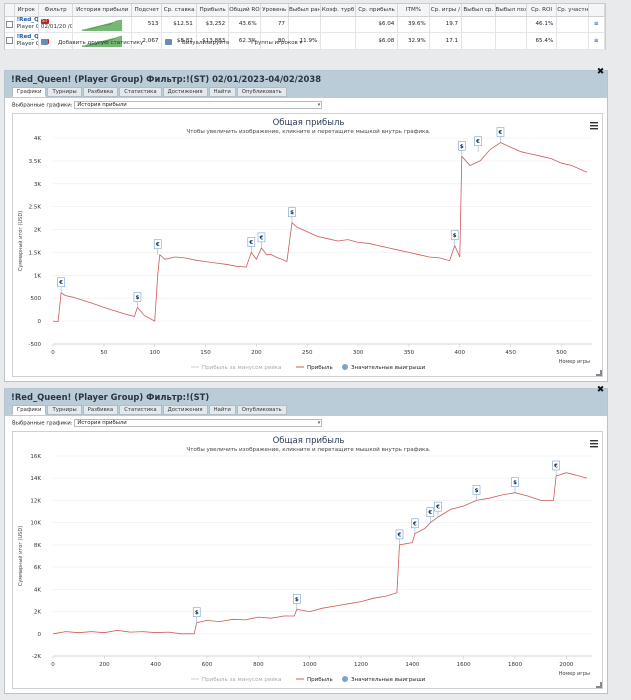 The height and width of the screenshot is (700, 631). Describe the element at coordinates (97, 42) in the screenshot. I see `add-statistic-link: Добавить другую статистику` at that location.